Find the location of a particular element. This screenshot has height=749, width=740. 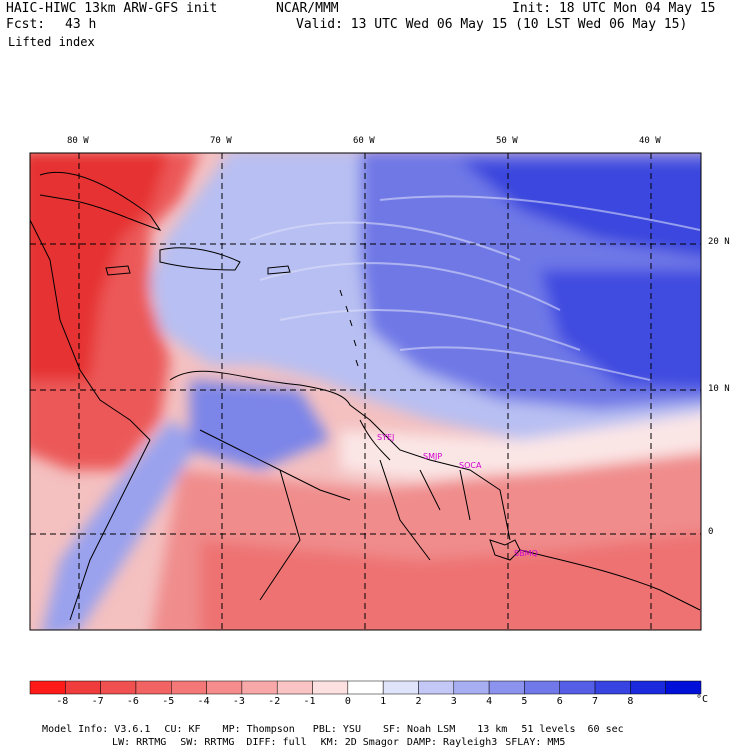

model-title: HAIC-HIWC 13km ARW-GFS init is located at coordinates (112, 8).